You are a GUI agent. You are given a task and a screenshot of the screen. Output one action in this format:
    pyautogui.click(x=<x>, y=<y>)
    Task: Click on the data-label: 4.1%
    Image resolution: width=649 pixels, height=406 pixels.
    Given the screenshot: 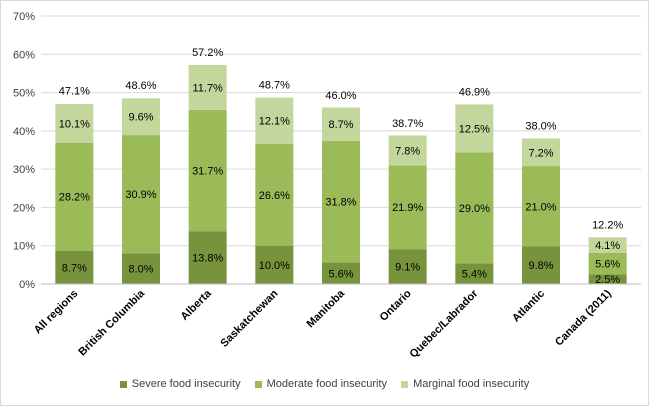 What is the action you would take?
    pyautogui.click(x=607, y=246)
    